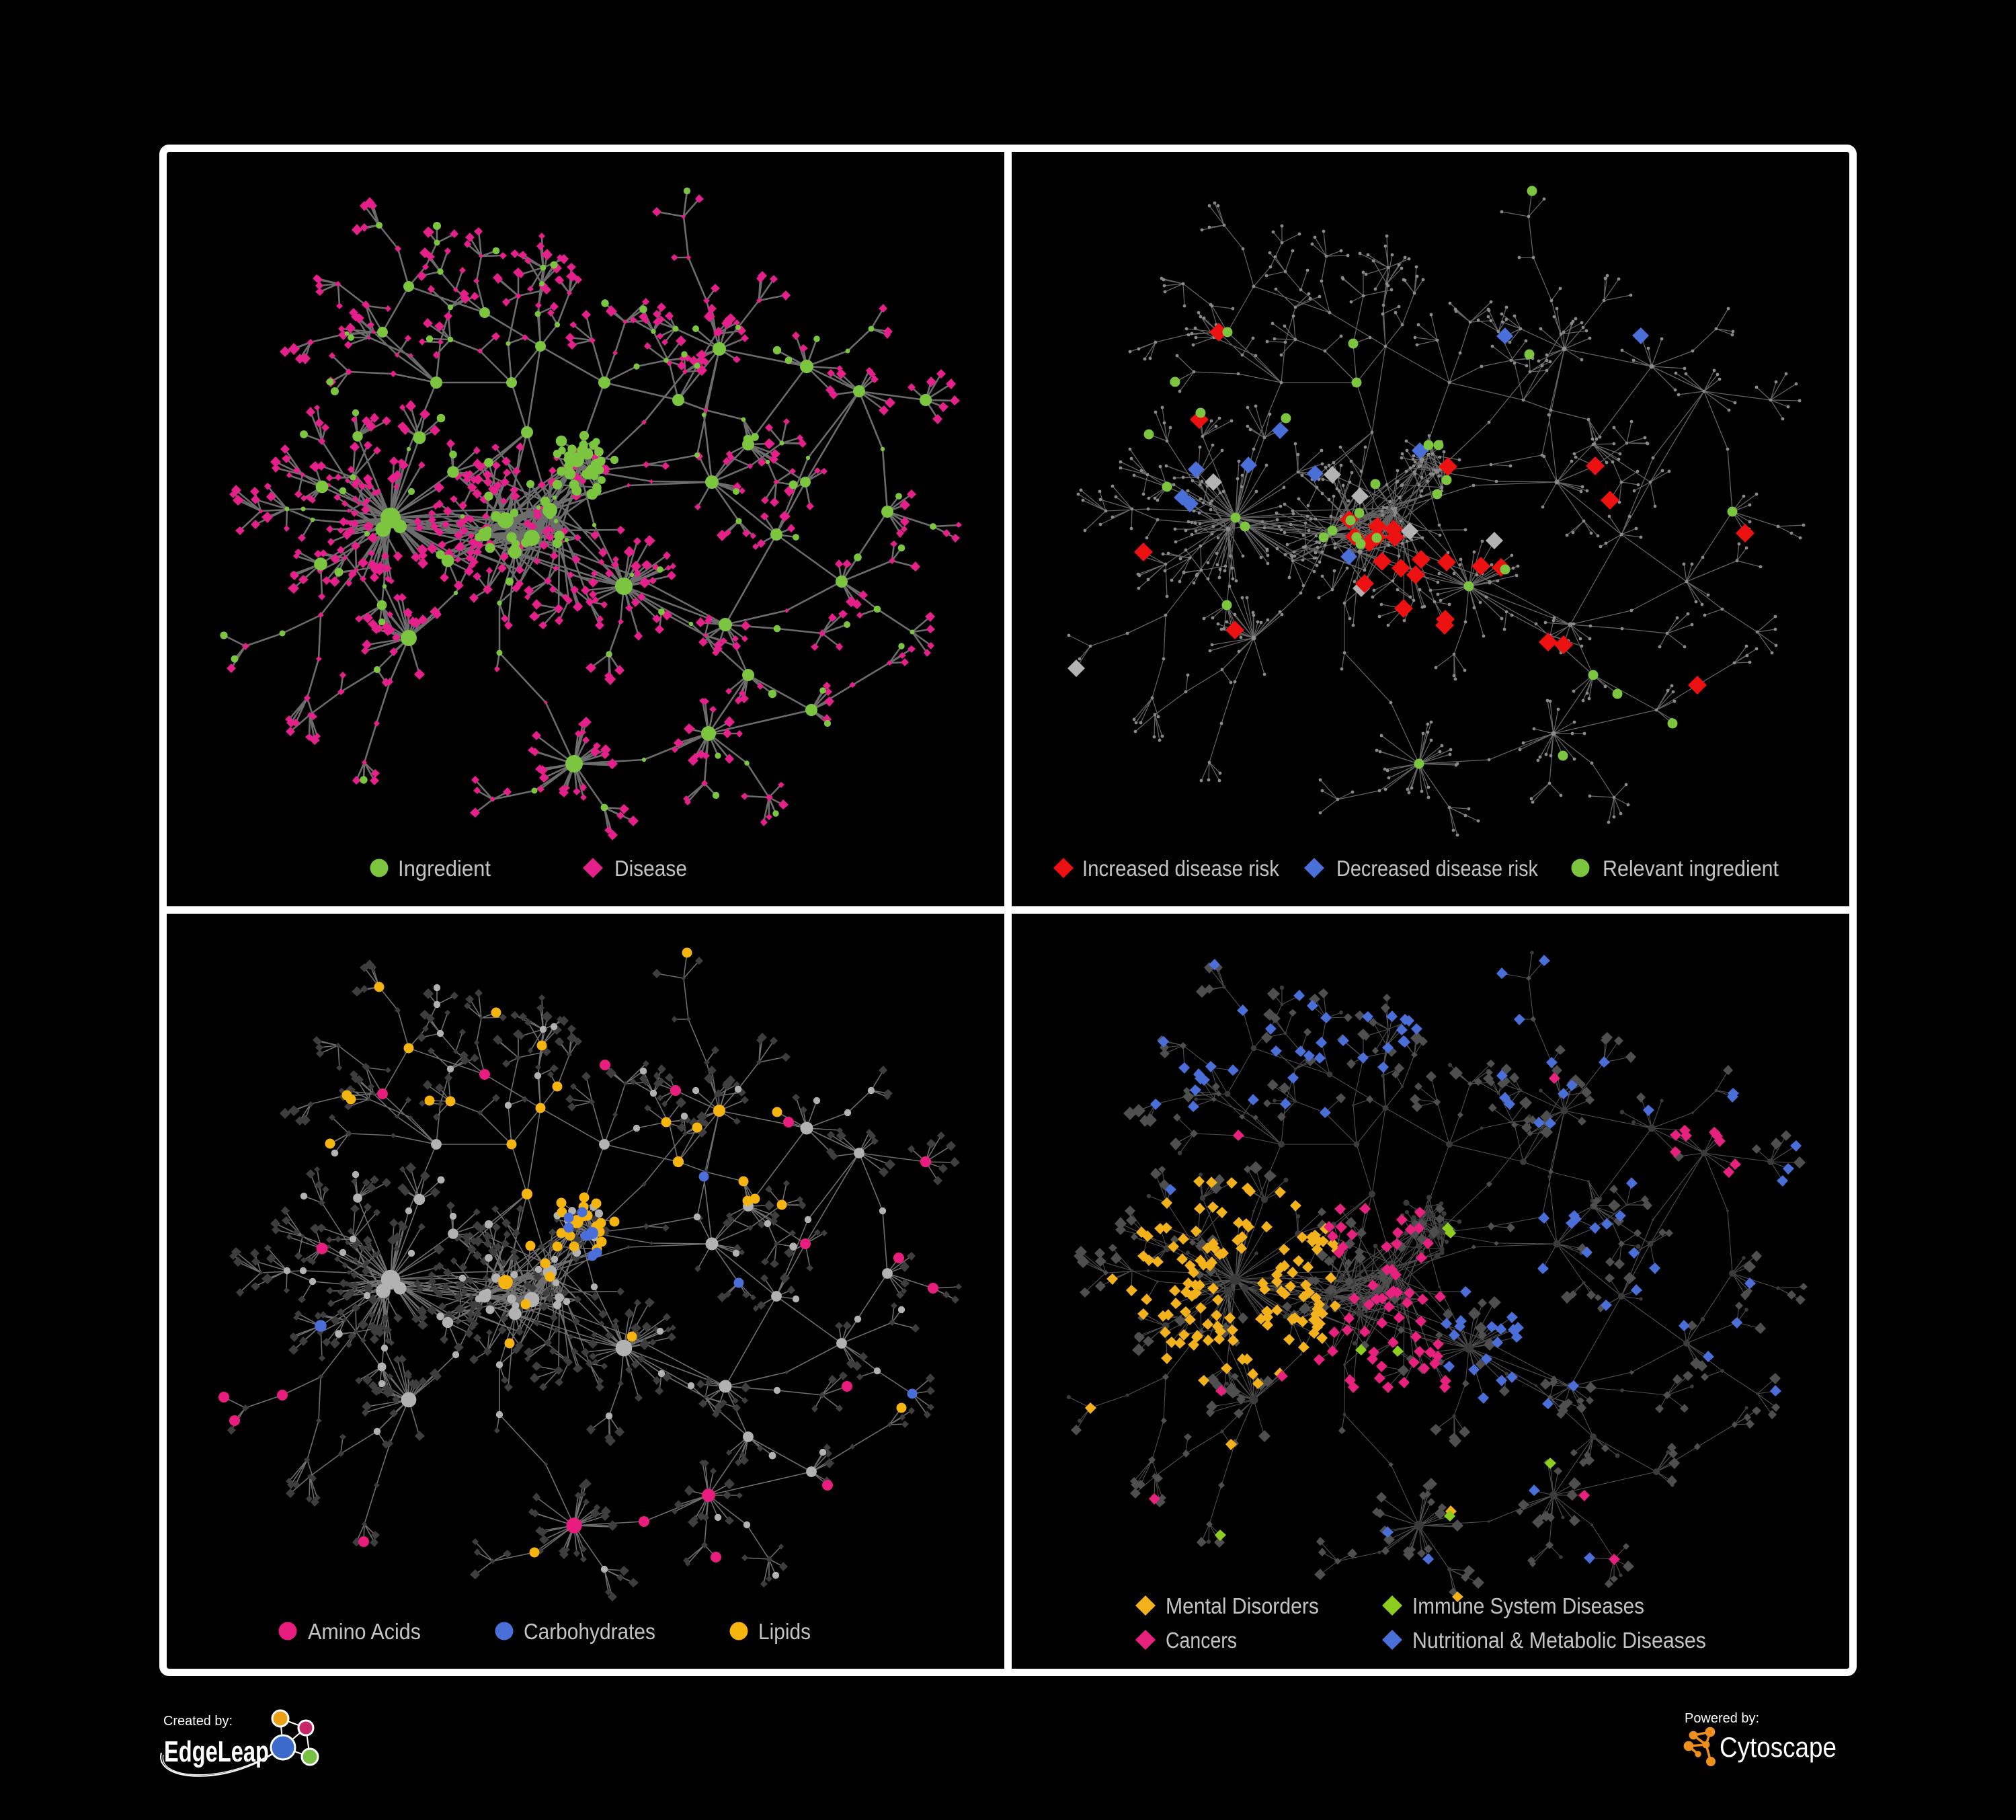 The image size is (2016, 1820). I want to click on svg-text: Lipids, so click(784, 1631).